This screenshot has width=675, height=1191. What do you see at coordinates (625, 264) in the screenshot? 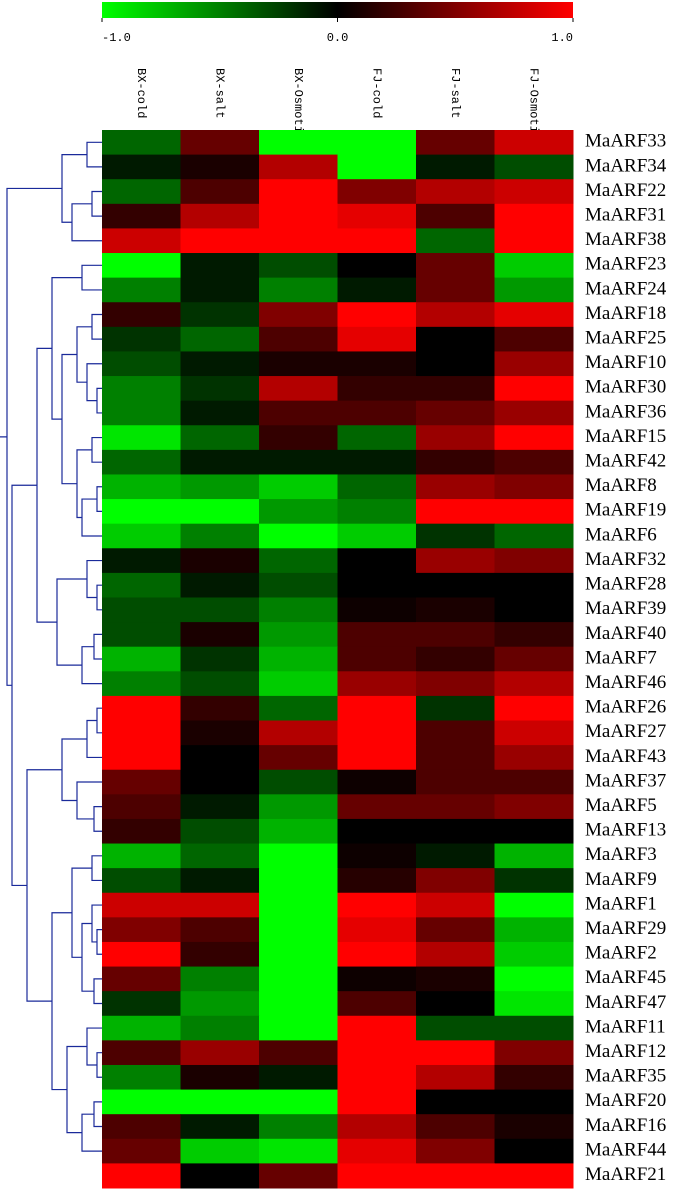
I see `row-label: MaARF23` at bounding box center [625, 264].